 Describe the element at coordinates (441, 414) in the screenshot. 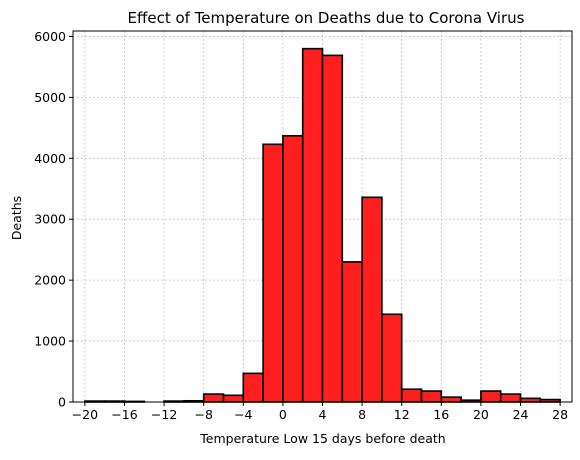

I see `x-tick-label: 16` at that location.